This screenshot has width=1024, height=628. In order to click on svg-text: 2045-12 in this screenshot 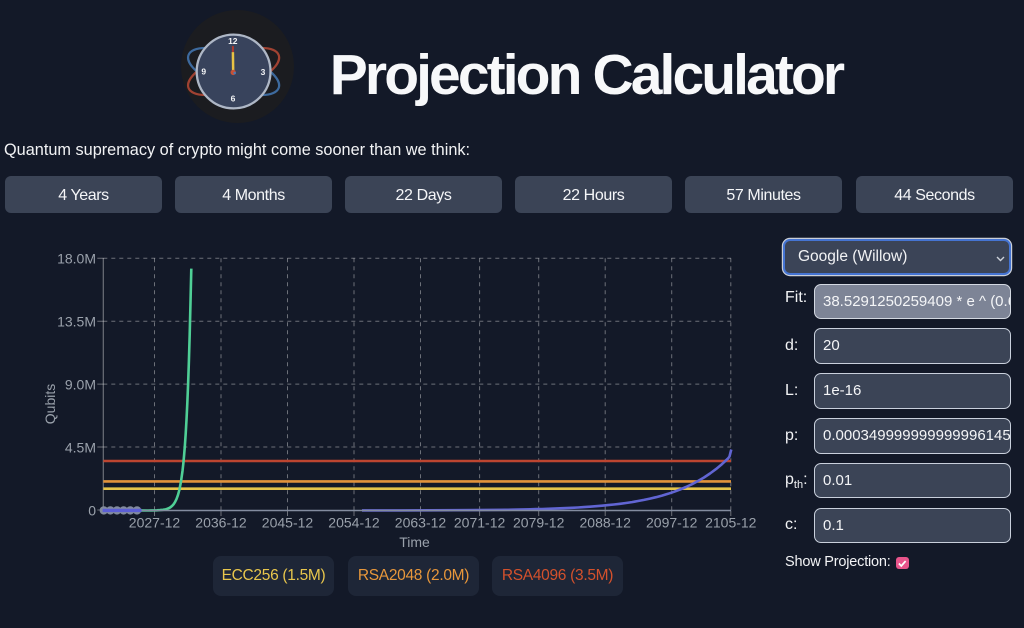, I will do `click(288, 522)`.